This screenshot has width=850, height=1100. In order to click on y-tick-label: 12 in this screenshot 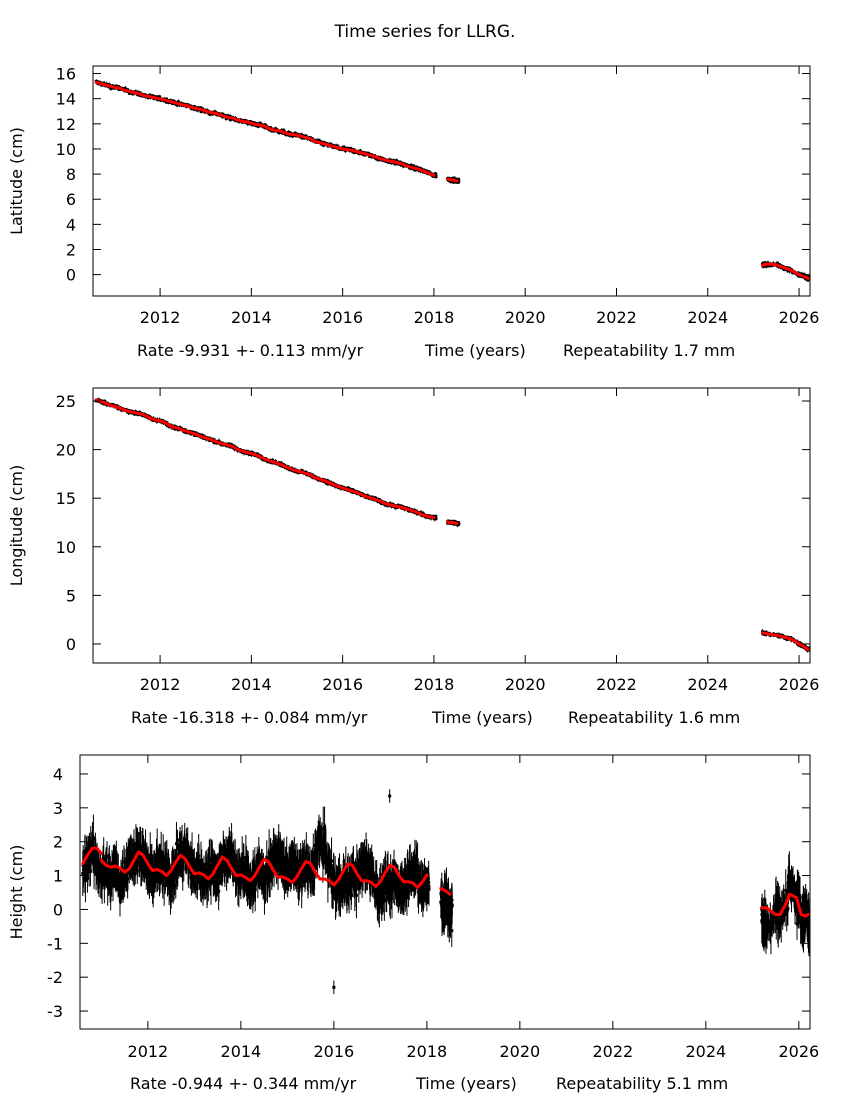, I will do `click(66, 124)`.